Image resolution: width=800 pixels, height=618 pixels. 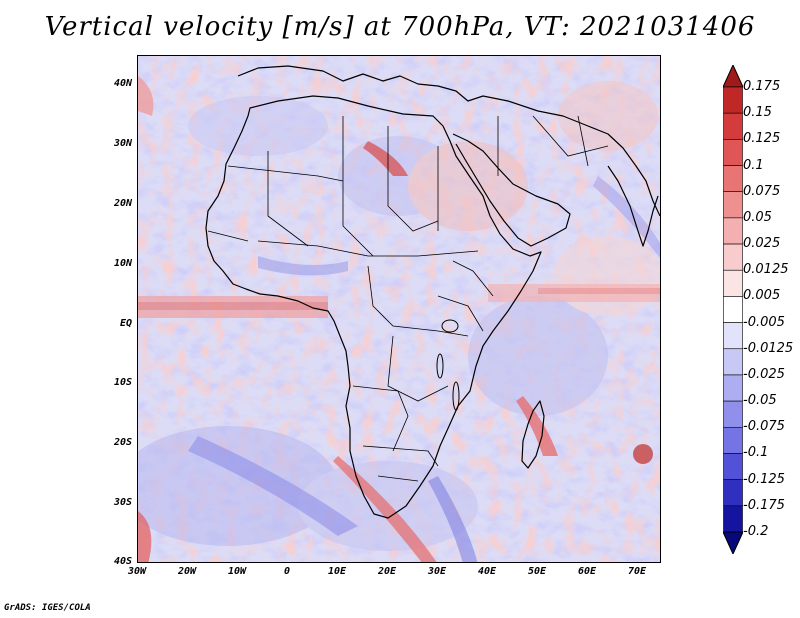 What do you see at coordinates (533, 434) in the screenshot?
I see `madagascar-outline` at bounding box center [533, 434].